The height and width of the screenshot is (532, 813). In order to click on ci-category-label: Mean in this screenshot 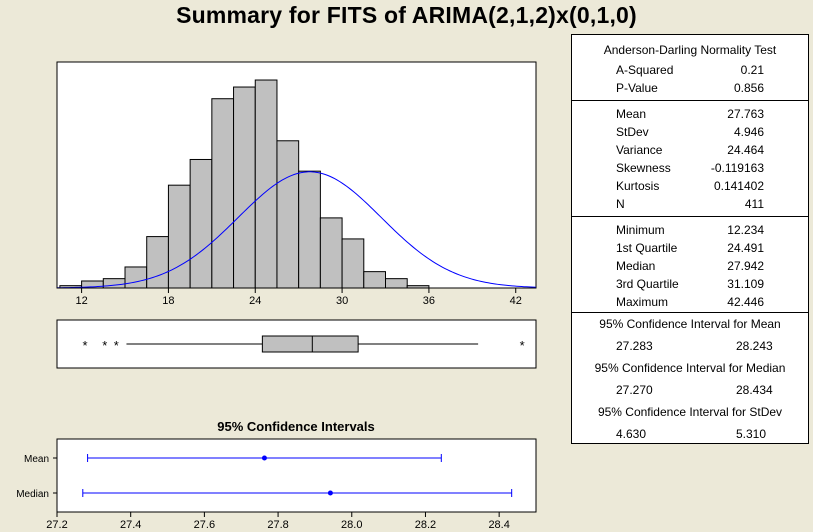, I will do `click(36, 459)`.